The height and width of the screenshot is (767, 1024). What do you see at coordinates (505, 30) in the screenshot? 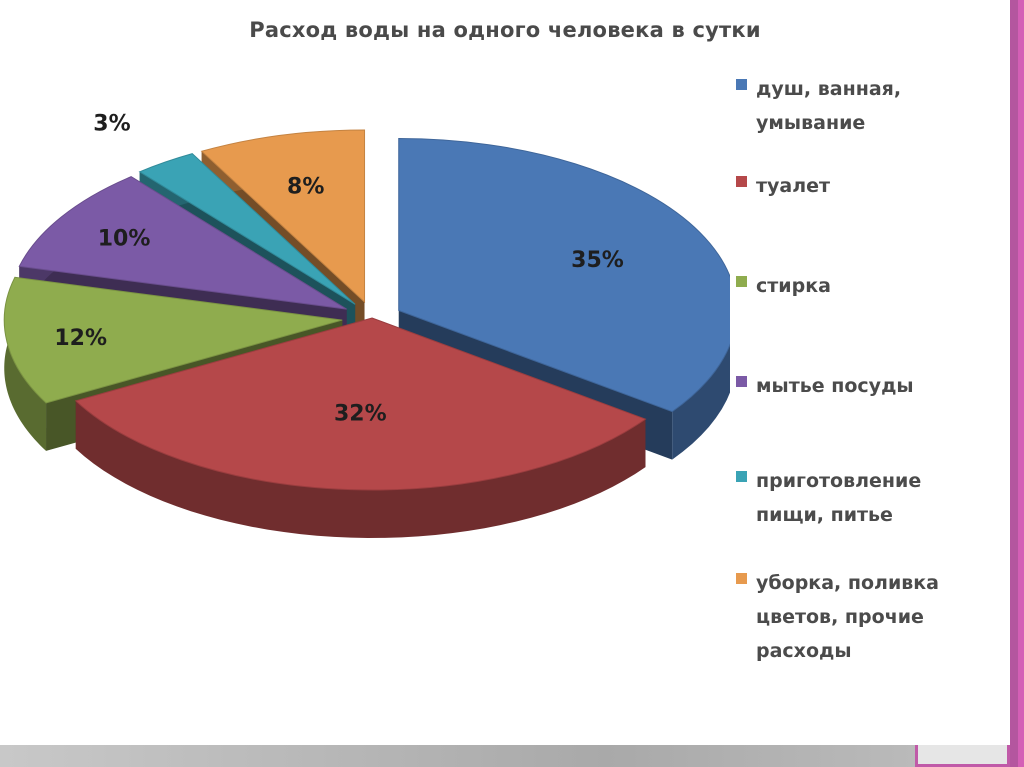
I see `chart-title: Расход воды на одного человека в сутки` at bounding box center [505, 30].